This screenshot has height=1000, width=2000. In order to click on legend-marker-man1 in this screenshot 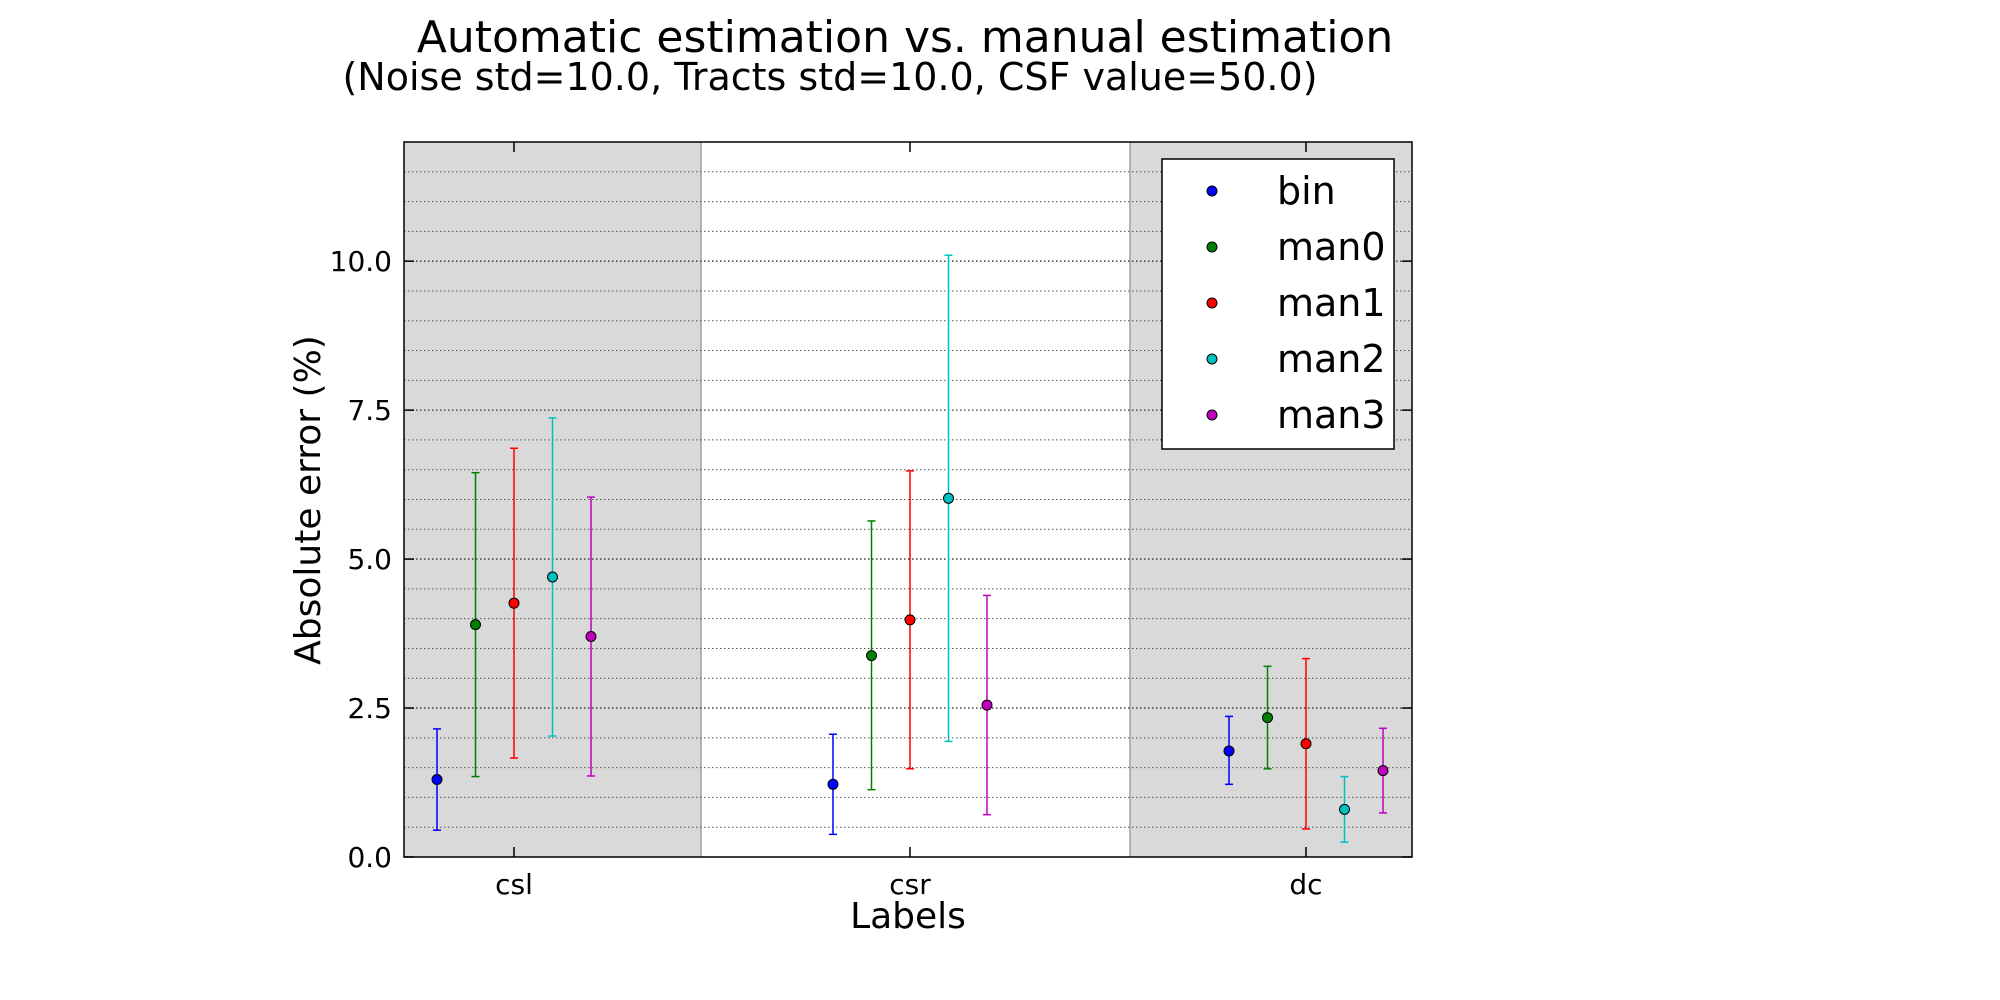, I will do `click(1212, 303)`.